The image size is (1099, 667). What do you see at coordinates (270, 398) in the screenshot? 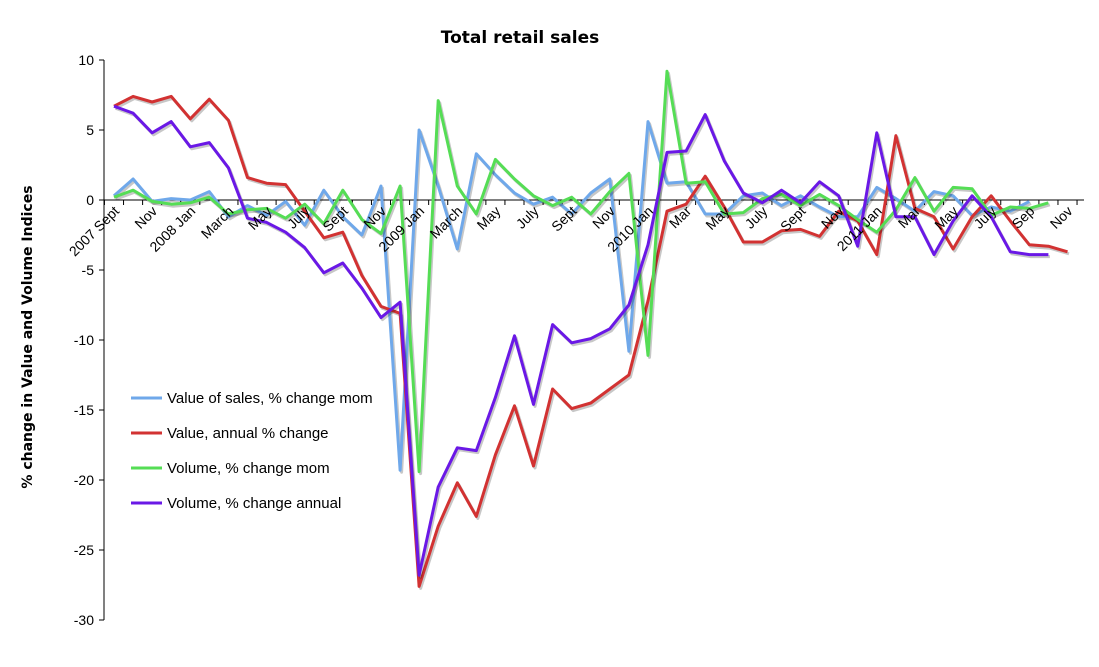
I see `legend-label-1: Value of sales, % change mom` at bounding box center [270, 398].